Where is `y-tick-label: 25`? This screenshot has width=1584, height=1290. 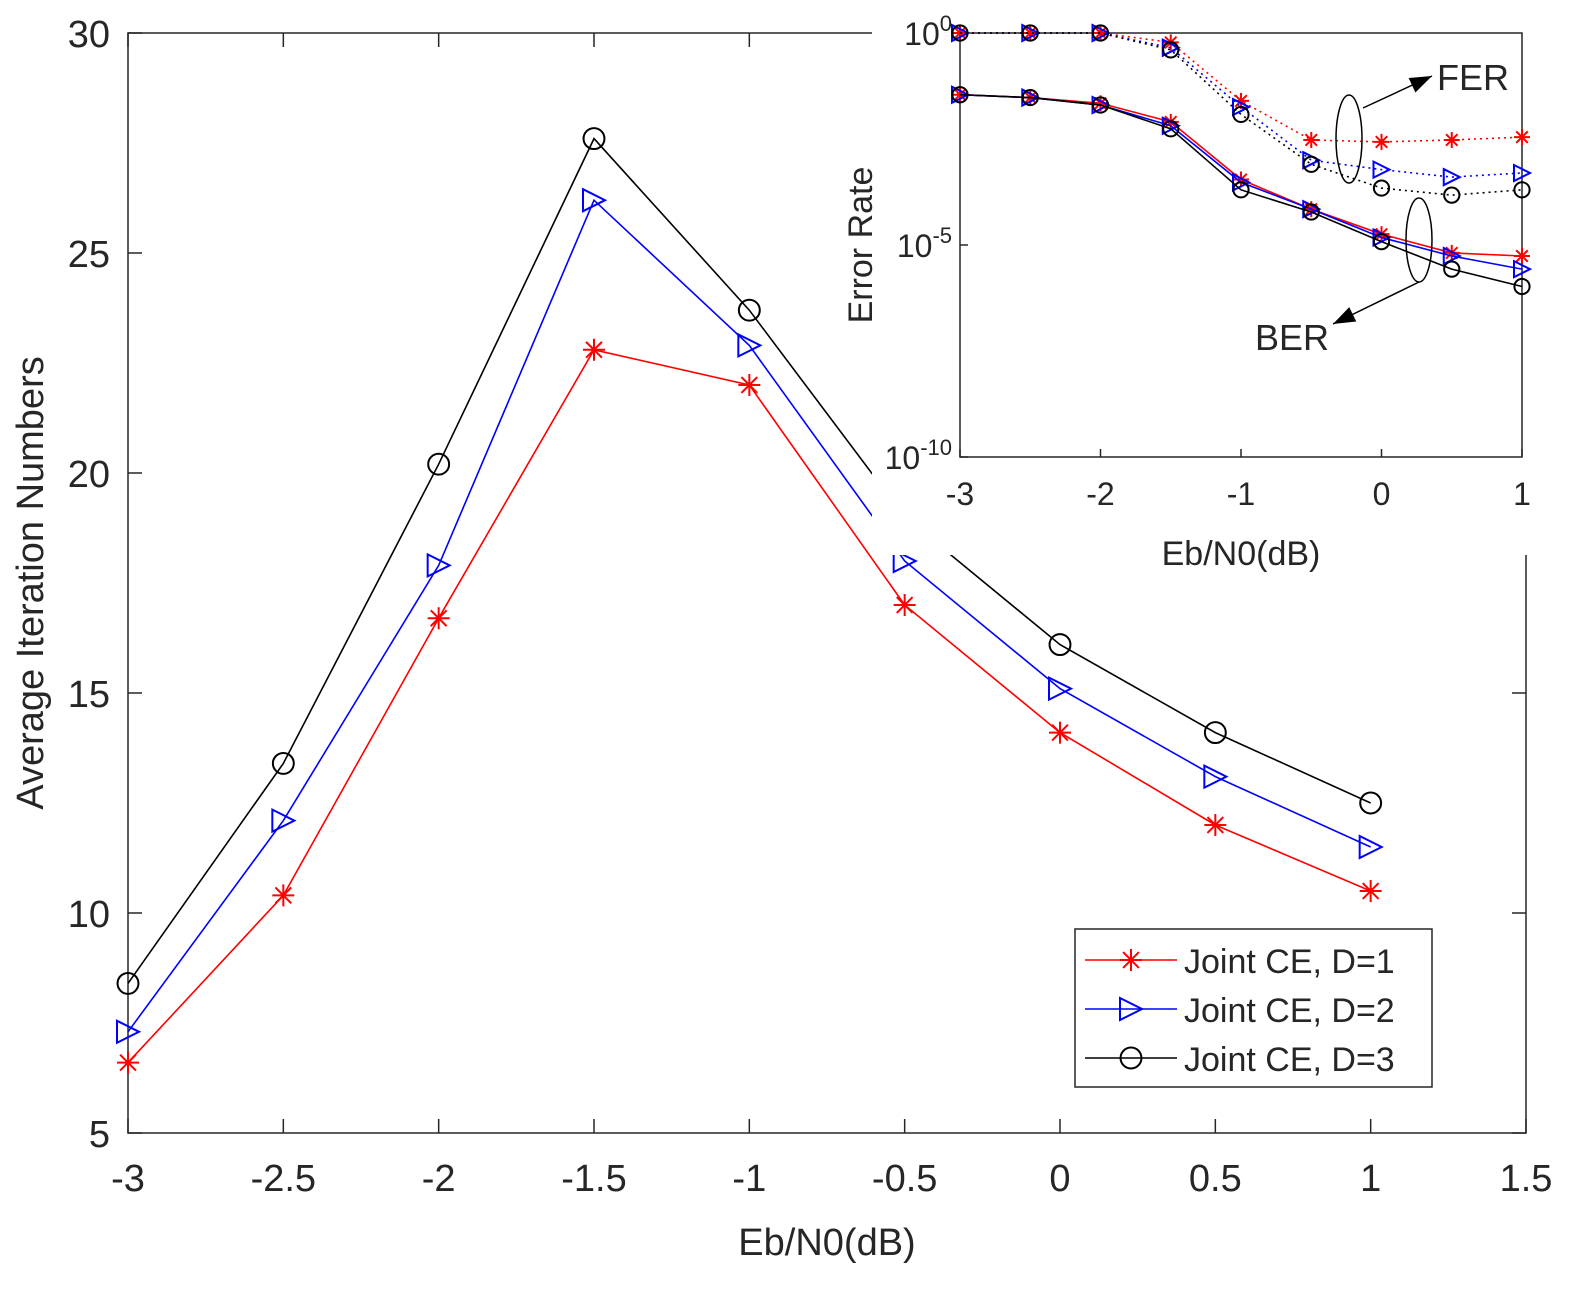 y-tick-label: 25 is located at coordinates (89, 255).